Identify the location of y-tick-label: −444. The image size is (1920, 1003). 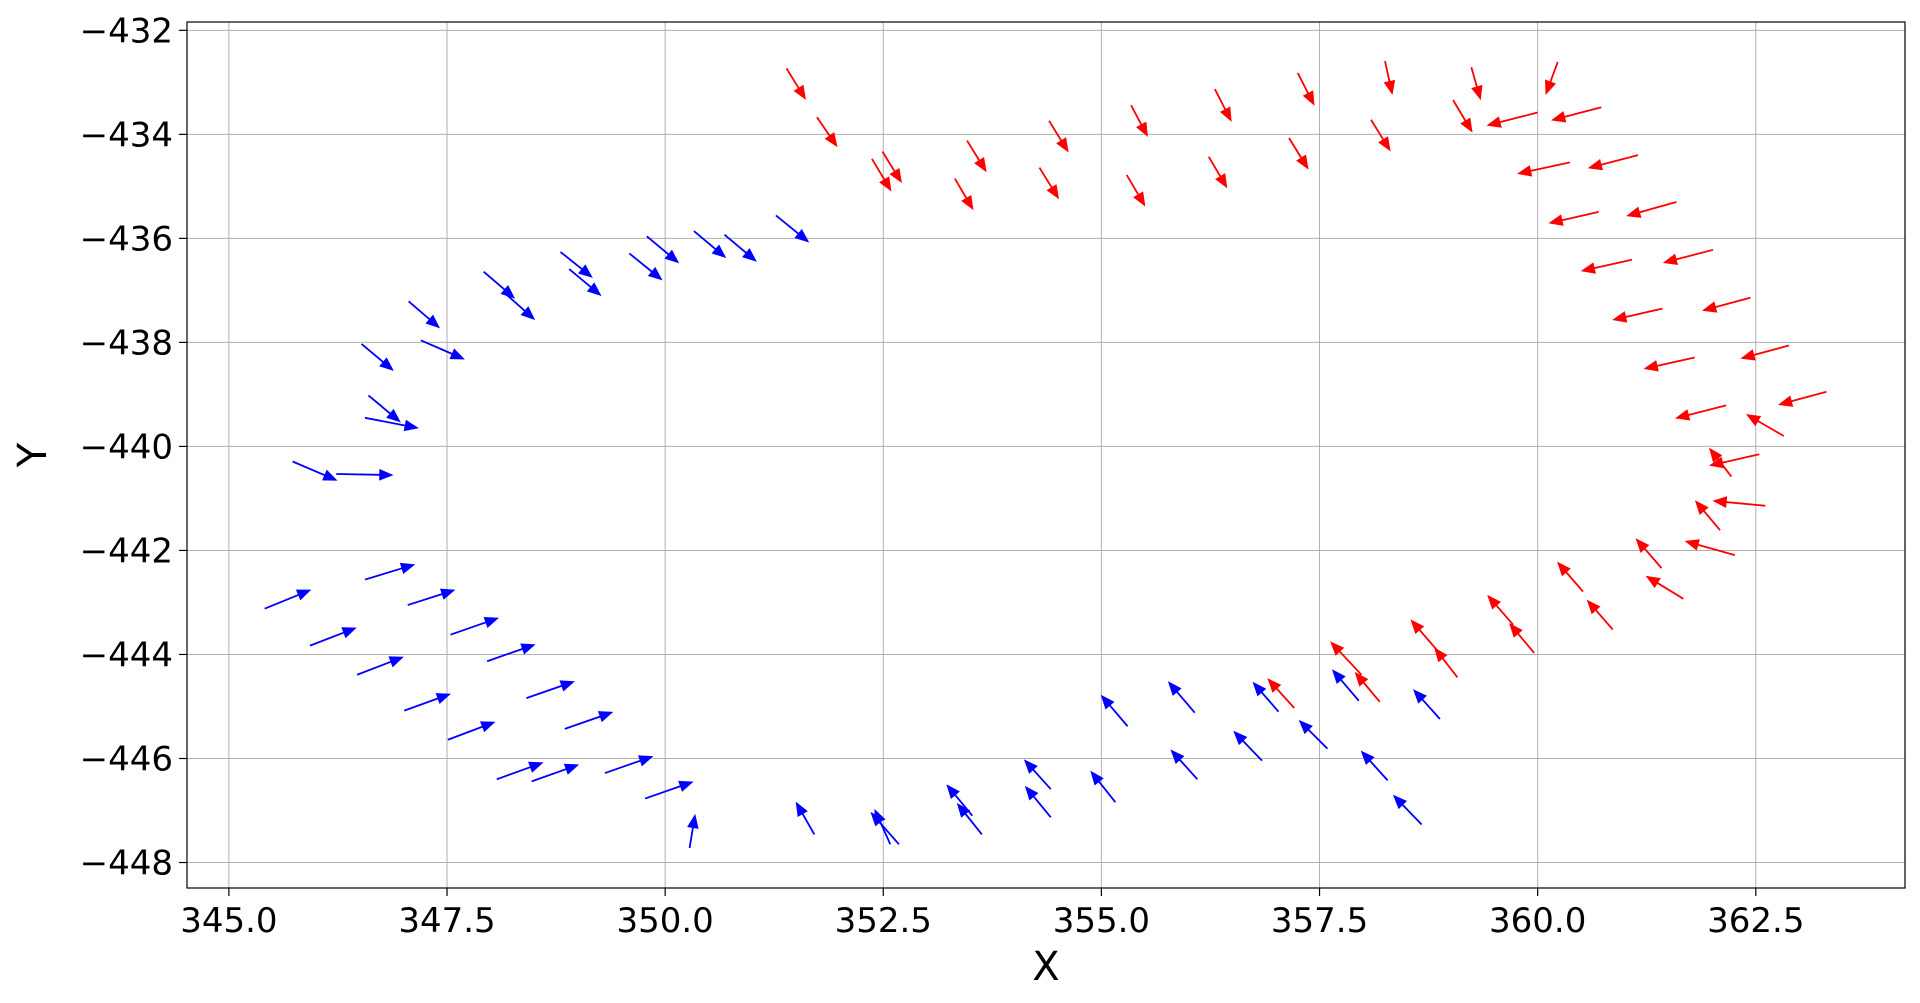
(126, 655).